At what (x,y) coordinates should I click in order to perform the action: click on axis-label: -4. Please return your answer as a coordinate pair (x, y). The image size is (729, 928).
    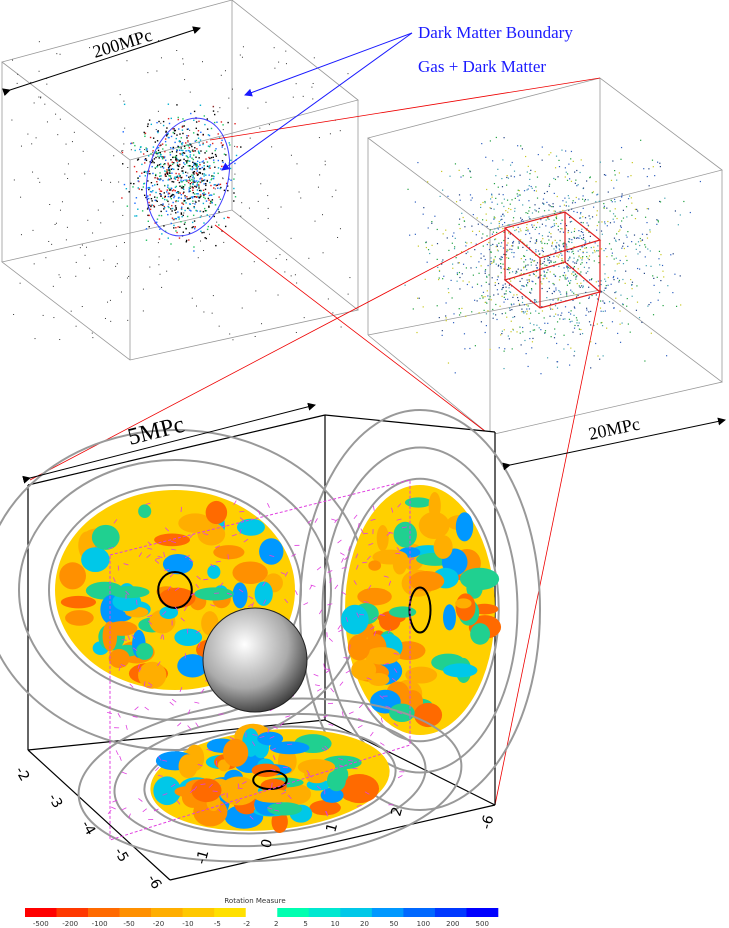
    Looking at the image, I should click on (88, 828).